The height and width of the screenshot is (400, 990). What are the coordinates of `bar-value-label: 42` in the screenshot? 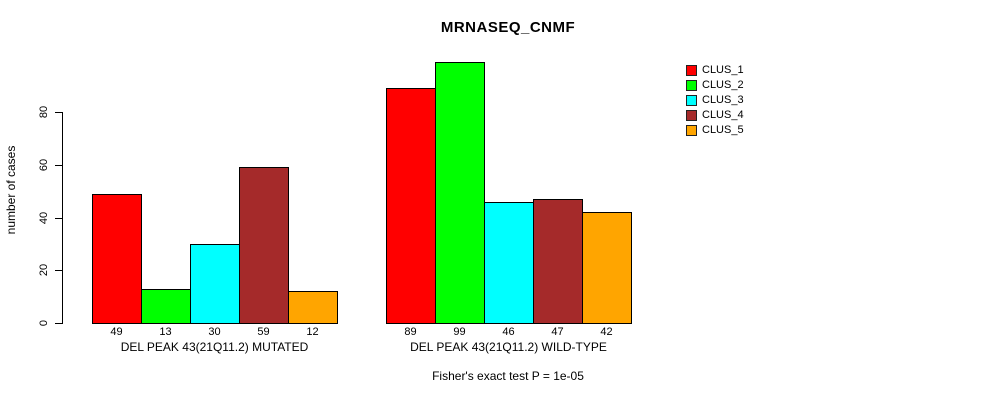 It's located at (606, 332).